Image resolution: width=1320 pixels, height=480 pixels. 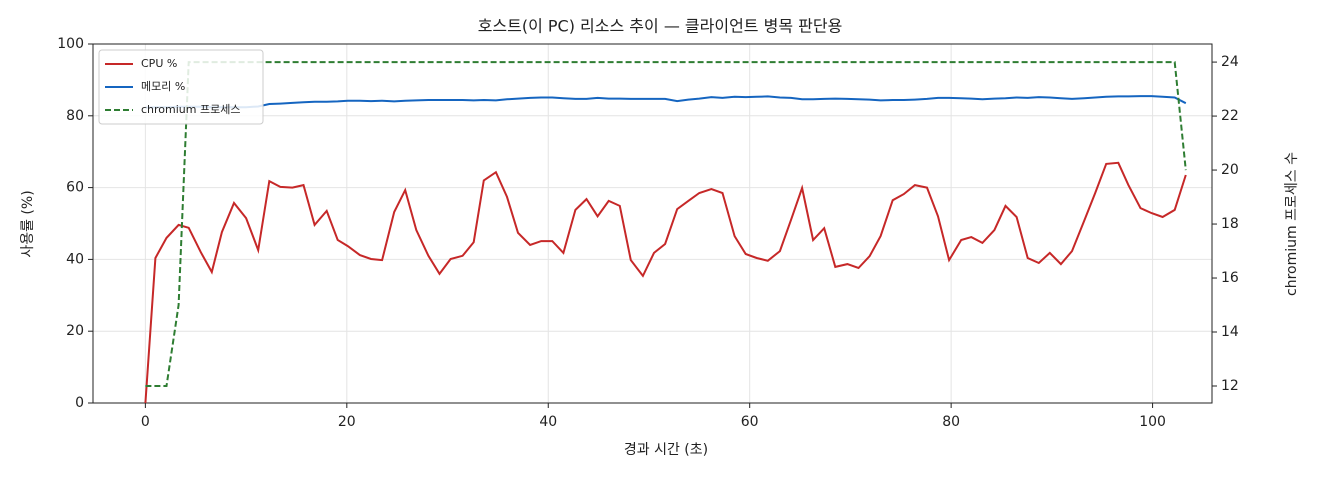 What do you see at coordinates (666, 102) in the screenshot?
I see `series-line` at bounding box center [666, 102].